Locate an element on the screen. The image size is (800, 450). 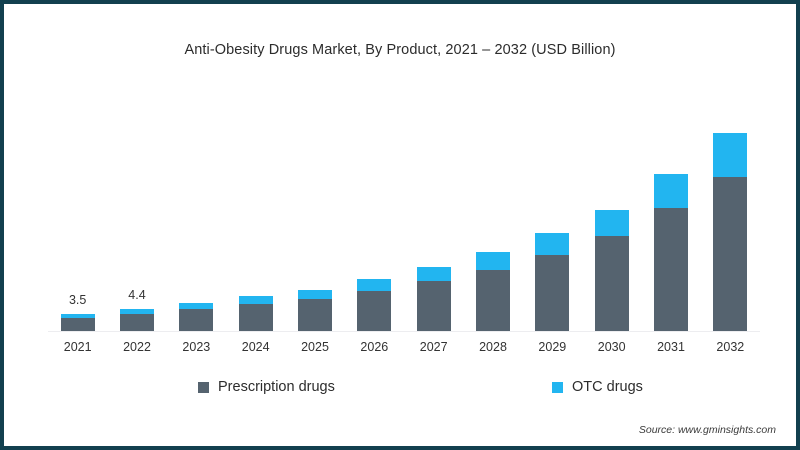
legend-item-otc-drugs: OTC drugs is located at coordinates (597, 387).